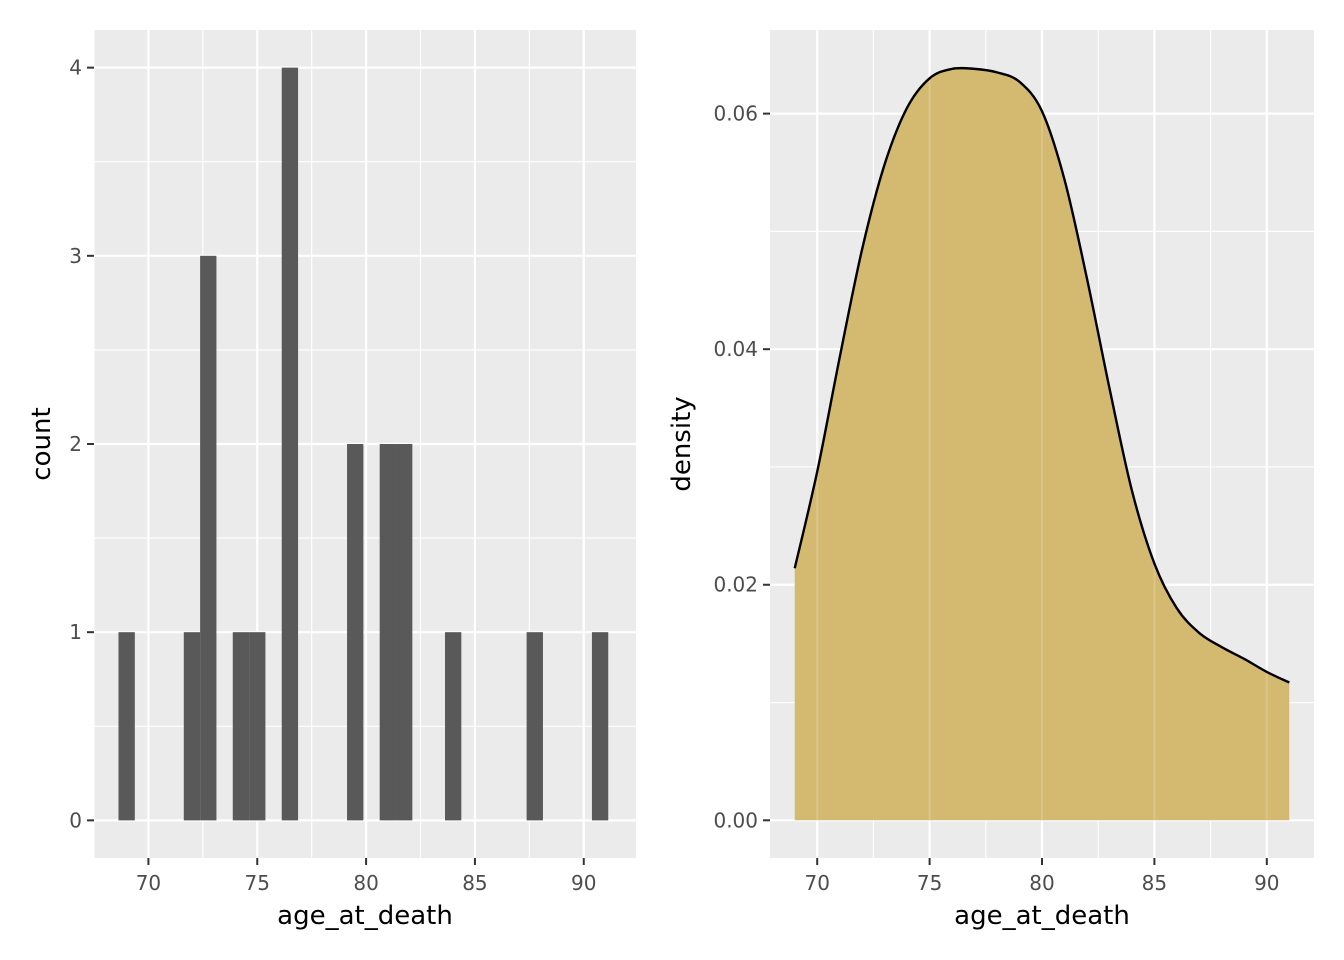 The image size is (1344, 960). Describe the element at coordinates (75, 820) in the screenshot. I see `y-tick-label: 0` at that location.